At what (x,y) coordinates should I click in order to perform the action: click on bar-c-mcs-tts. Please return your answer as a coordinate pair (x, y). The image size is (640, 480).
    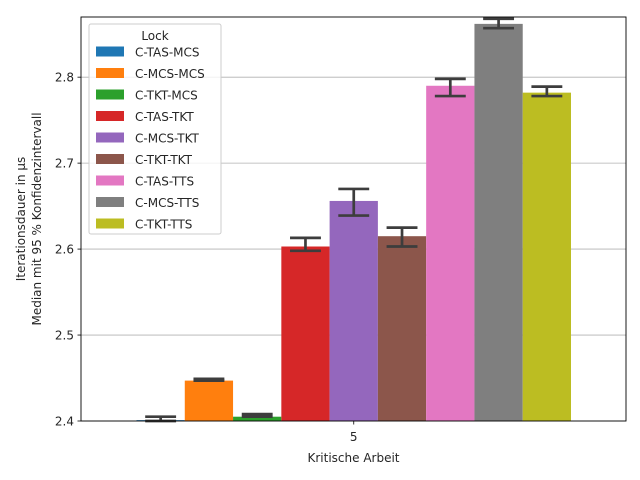
    Looking at the image, I should click on (498, 222).